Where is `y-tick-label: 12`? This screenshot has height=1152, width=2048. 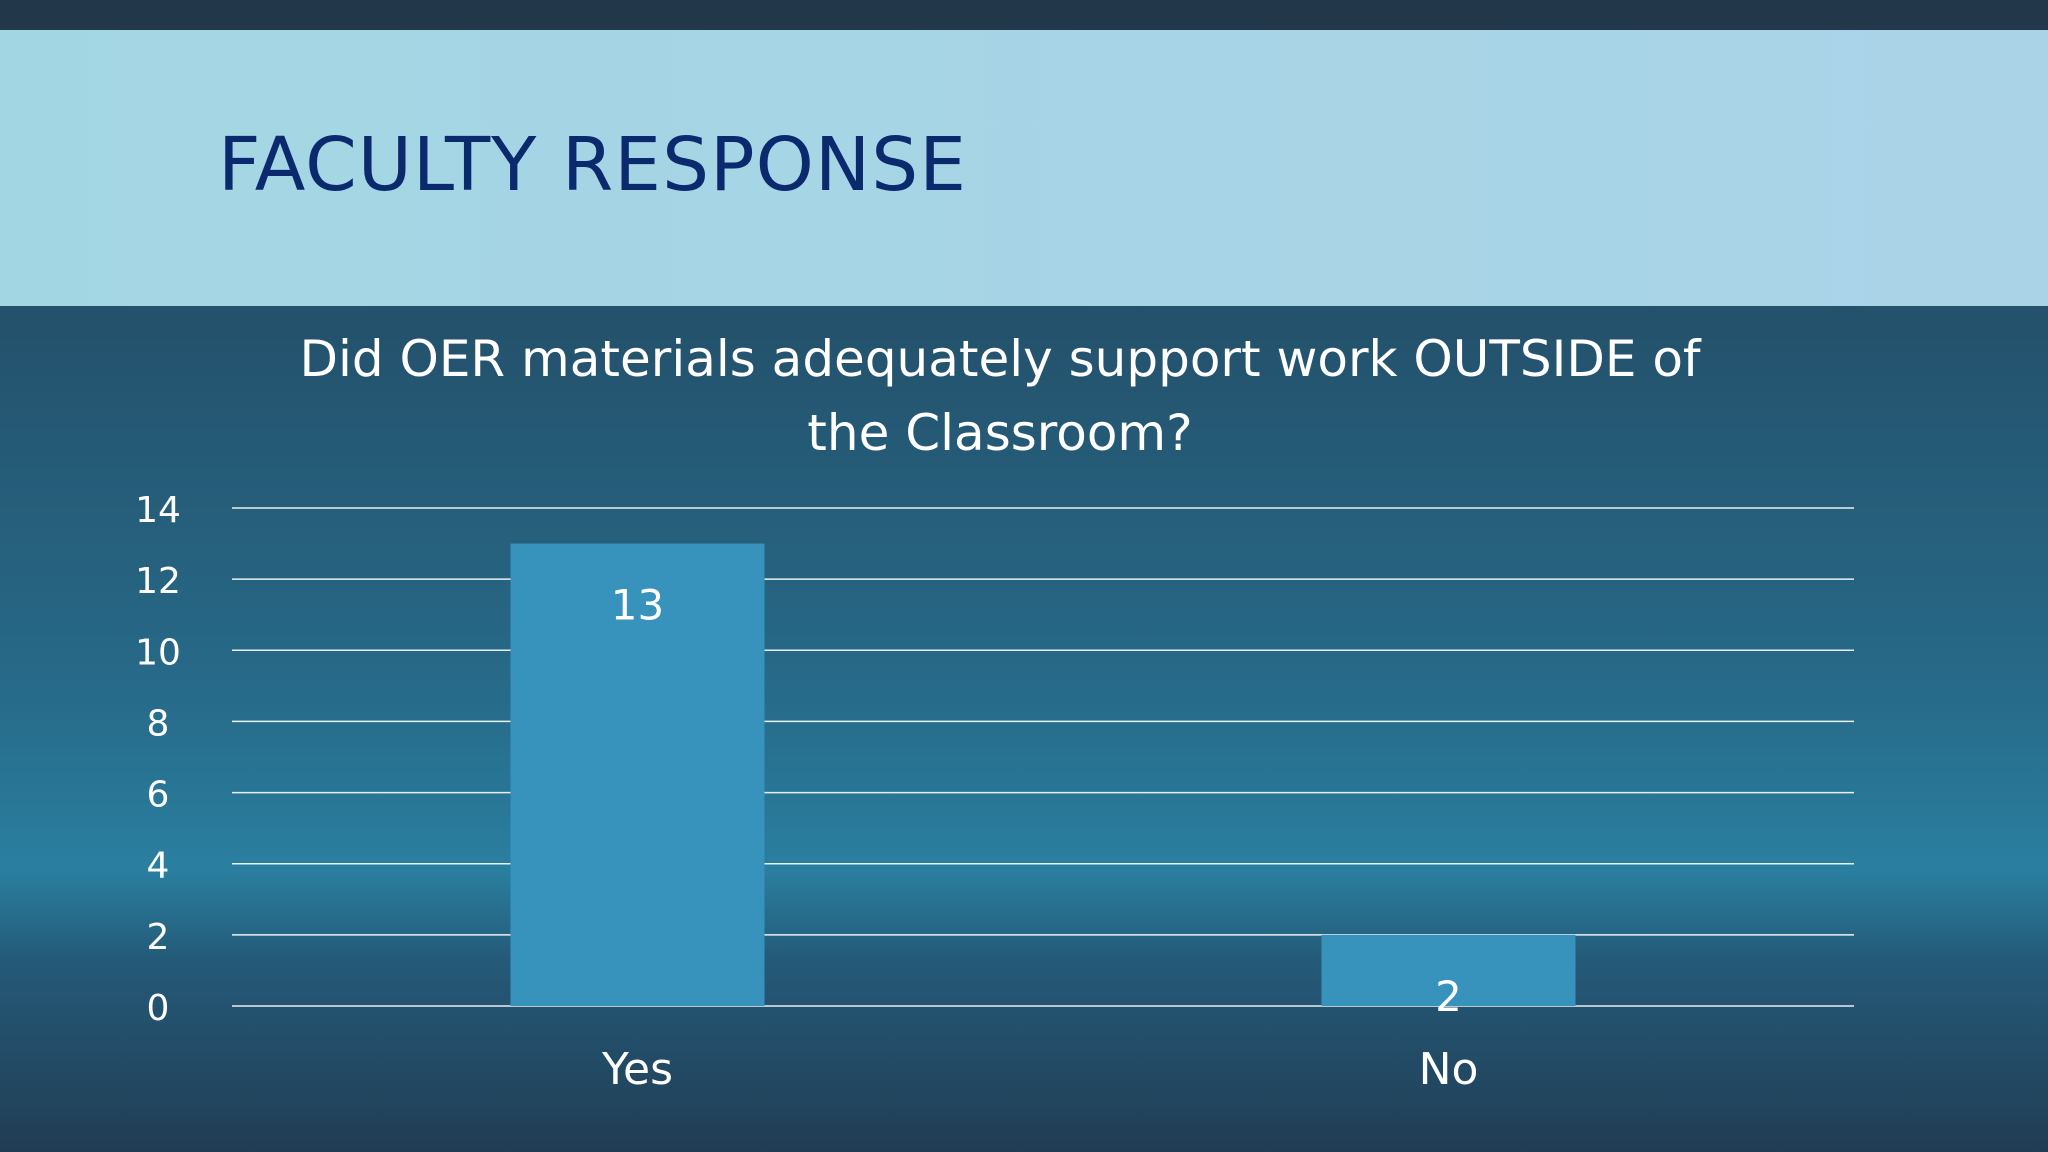 y-tick-label: 12 is located at coordinates (158, 581).